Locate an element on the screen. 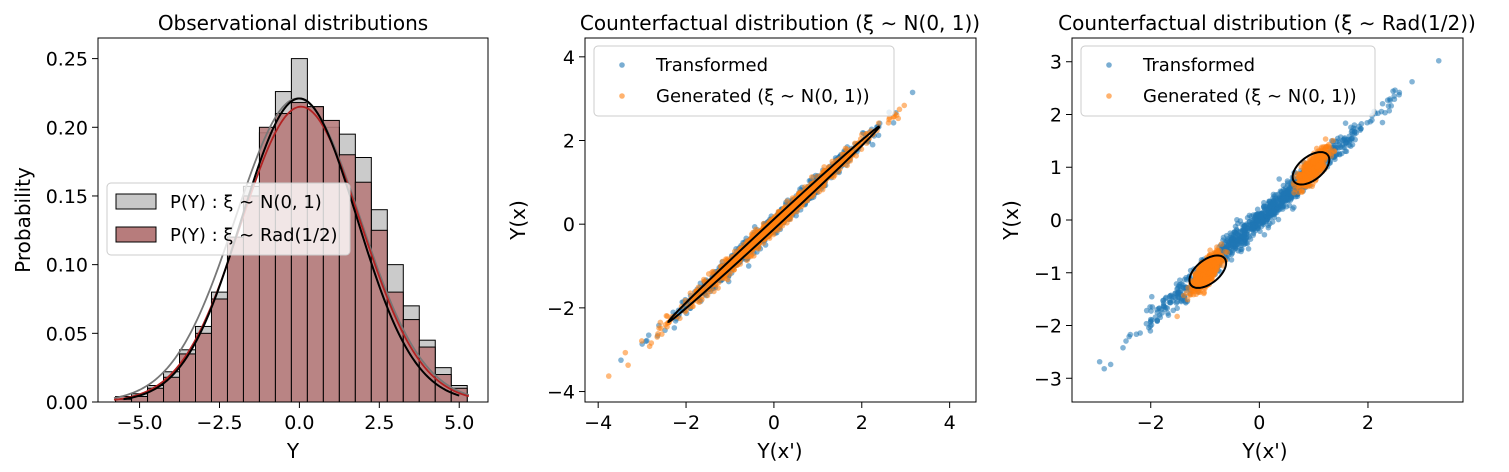  x-tick-label: 4 is located at coordinates (950, 423).